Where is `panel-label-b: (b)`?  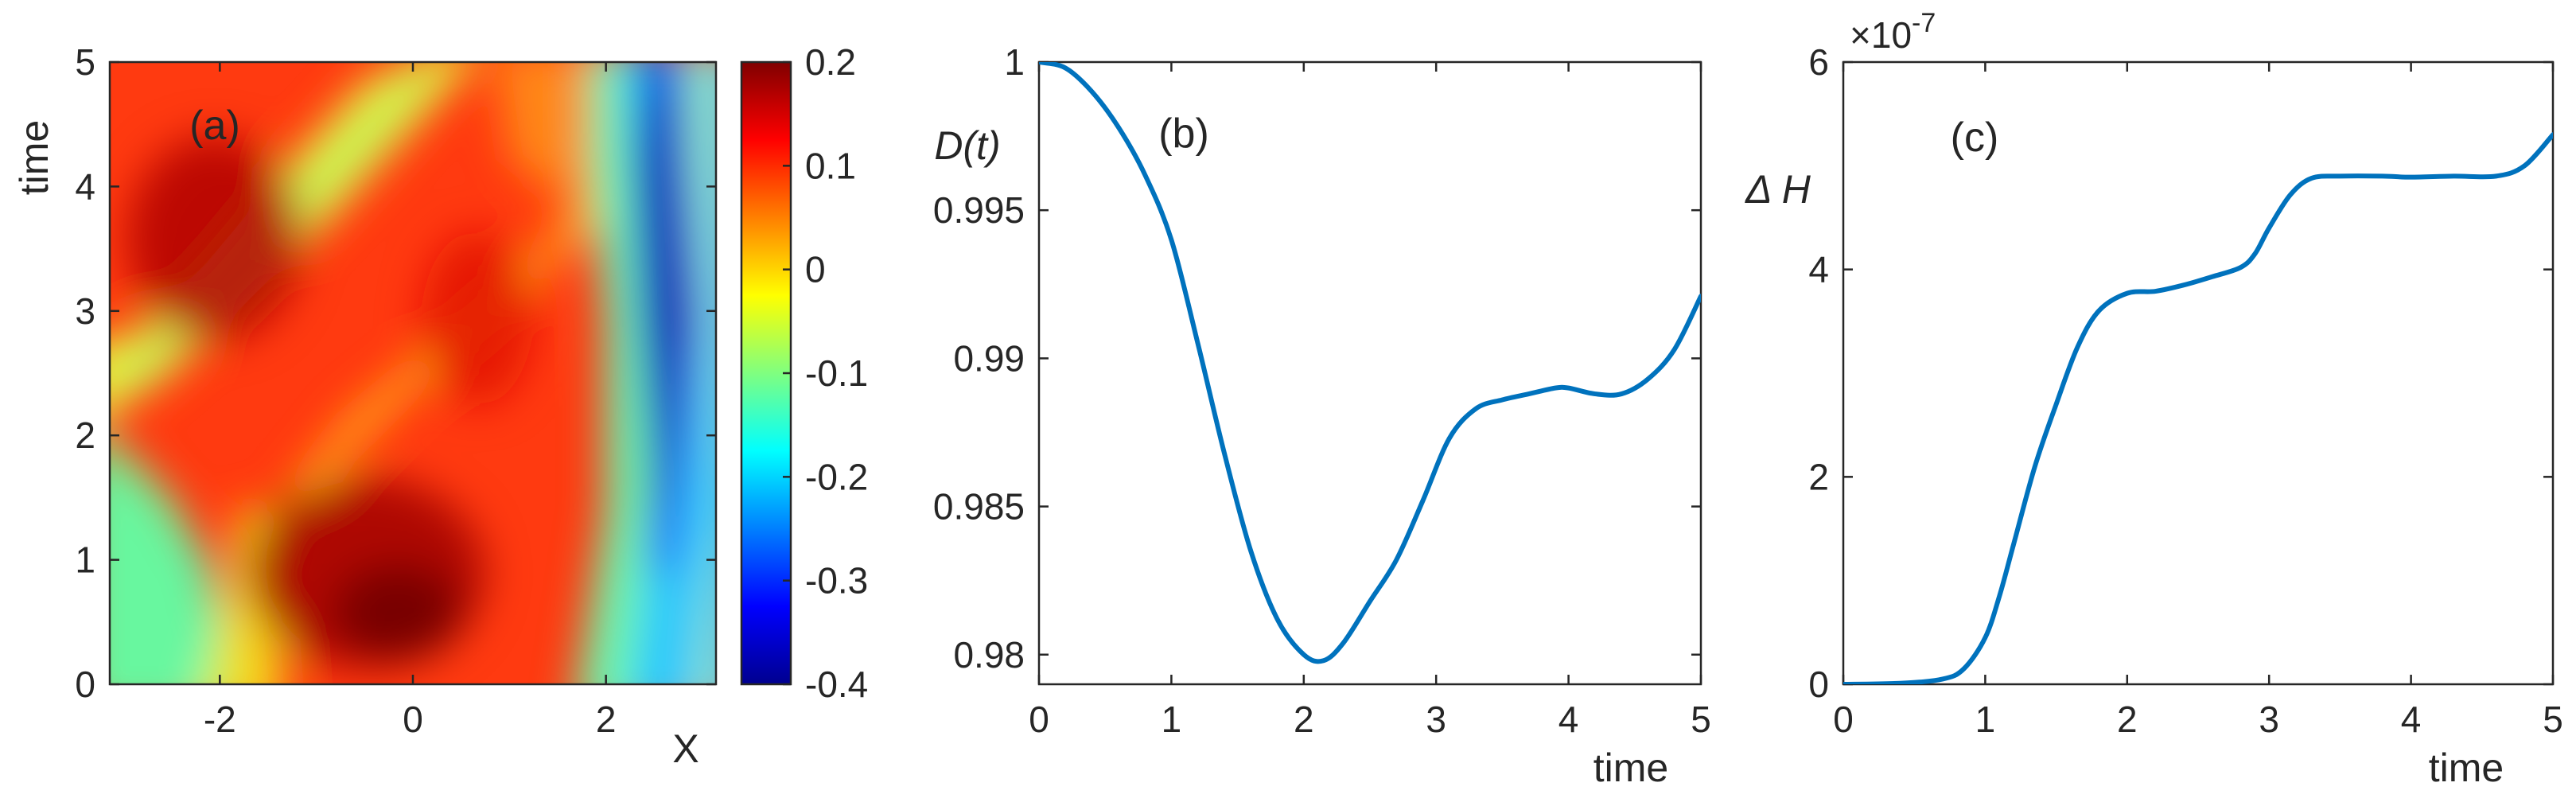 panel-label-b: (b) is located at coordinates (1184, 134).